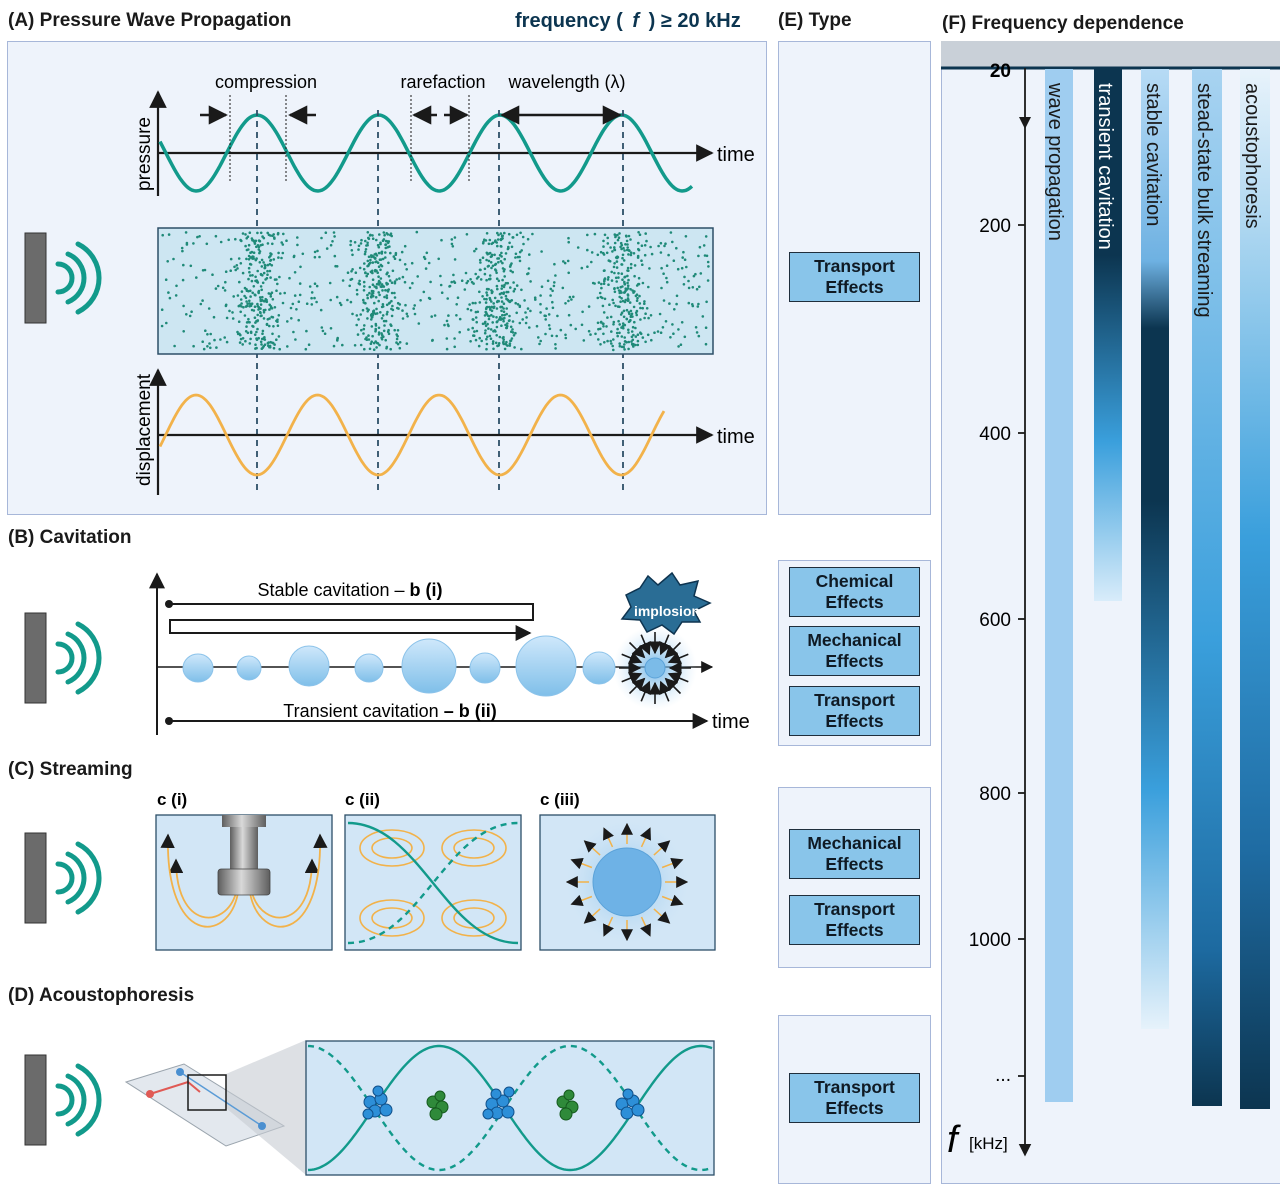 This screenshot has width=1280, height=1184. I want to click on bar-wave-propagation, so click(1059, 585).